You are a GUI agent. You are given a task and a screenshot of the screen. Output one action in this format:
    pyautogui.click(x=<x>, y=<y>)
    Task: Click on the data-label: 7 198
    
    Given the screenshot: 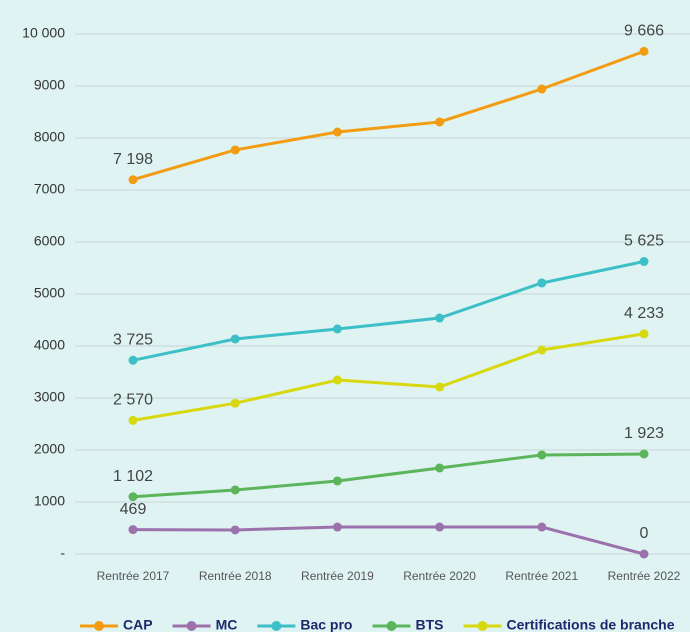 What is the action you would take?
    pyautogui.click(x=133, y=159)
    